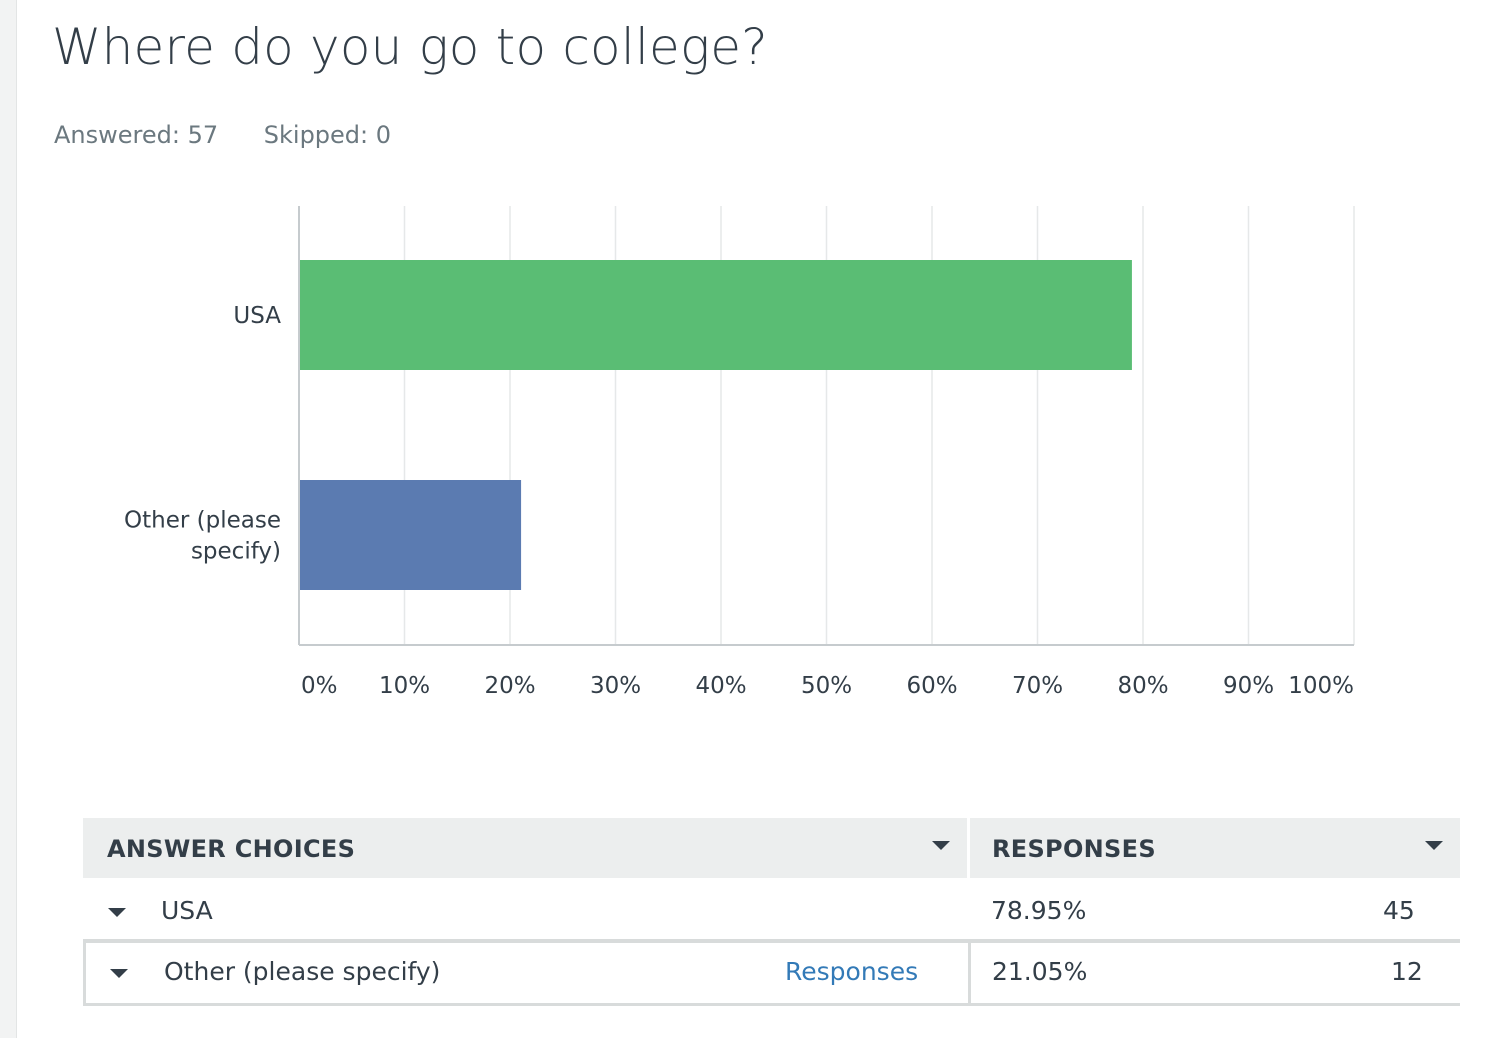 This screenshot has height=1038, width=1500. Describe the element at coordinates (231, 849) in the screenshot. I see `header-answer-choices: ANSWER CHOICES` at that location.